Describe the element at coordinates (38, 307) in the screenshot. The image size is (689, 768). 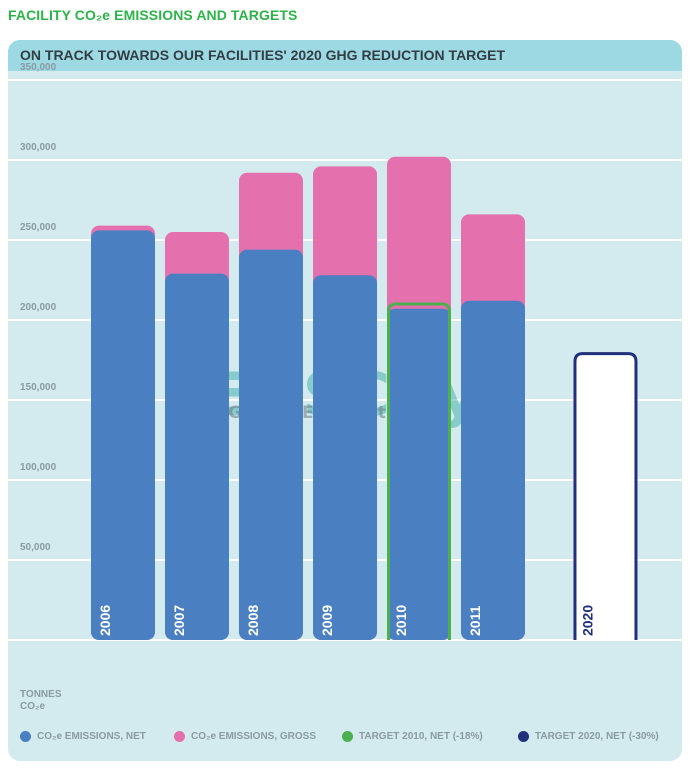
I see `y-tick-label: 200,000` at that location.